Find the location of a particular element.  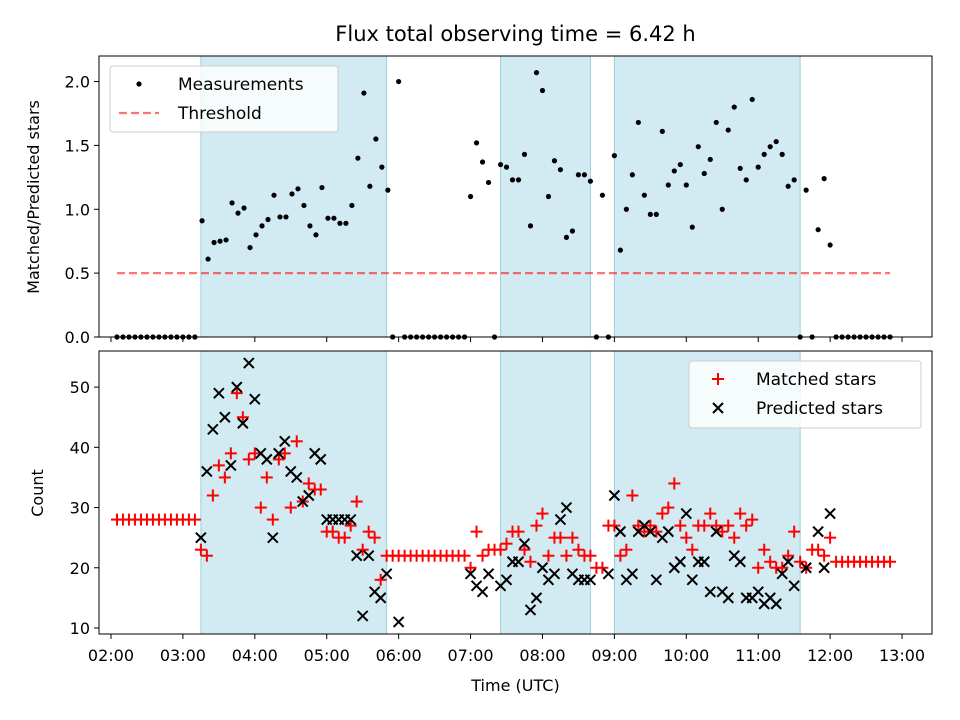

top-legend: Measurements Threshold is located at coordinates (224, 99).